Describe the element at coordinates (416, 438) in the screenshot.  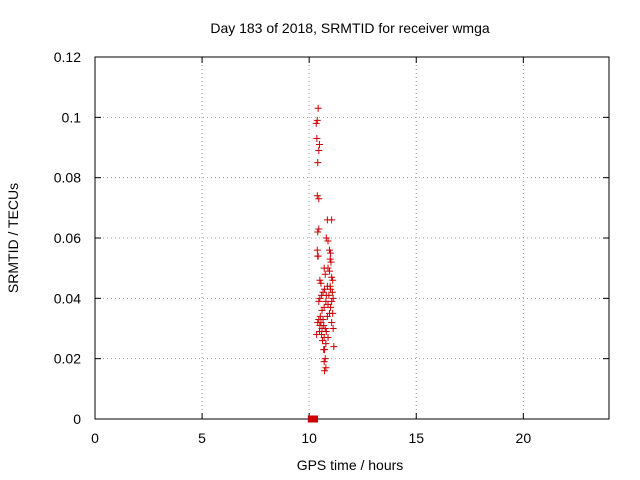
I see `x-tick-label: 15` at that location.